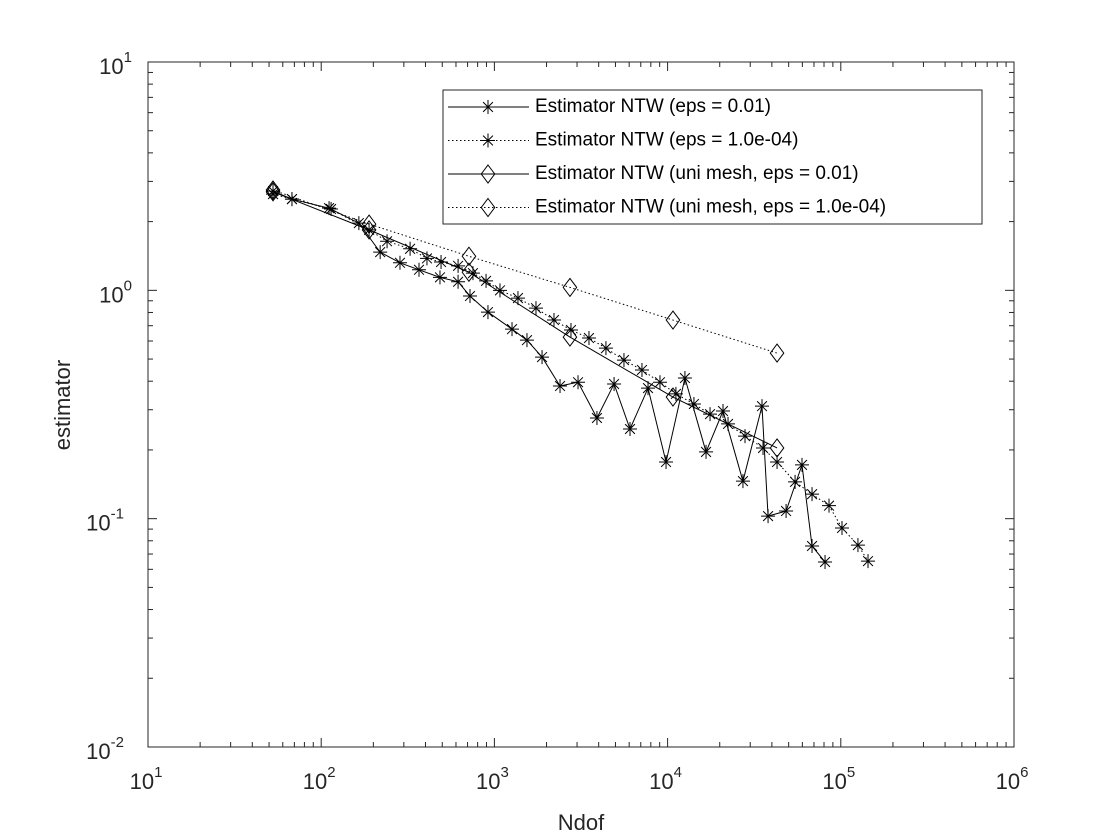 The height and width of the screenshot is (840, 1120). I want to click on legend-text: Estimator NTW (uni mesh, eps = 1.0e-04), so click(710, 207).